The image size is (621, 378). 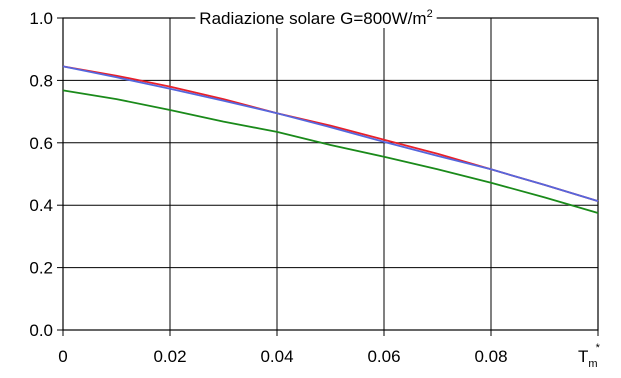 What do you see at coordinates (598, 348) in the screenshot?
I see `x-axis-label-superscript: *` at bounding box center [598, 348].